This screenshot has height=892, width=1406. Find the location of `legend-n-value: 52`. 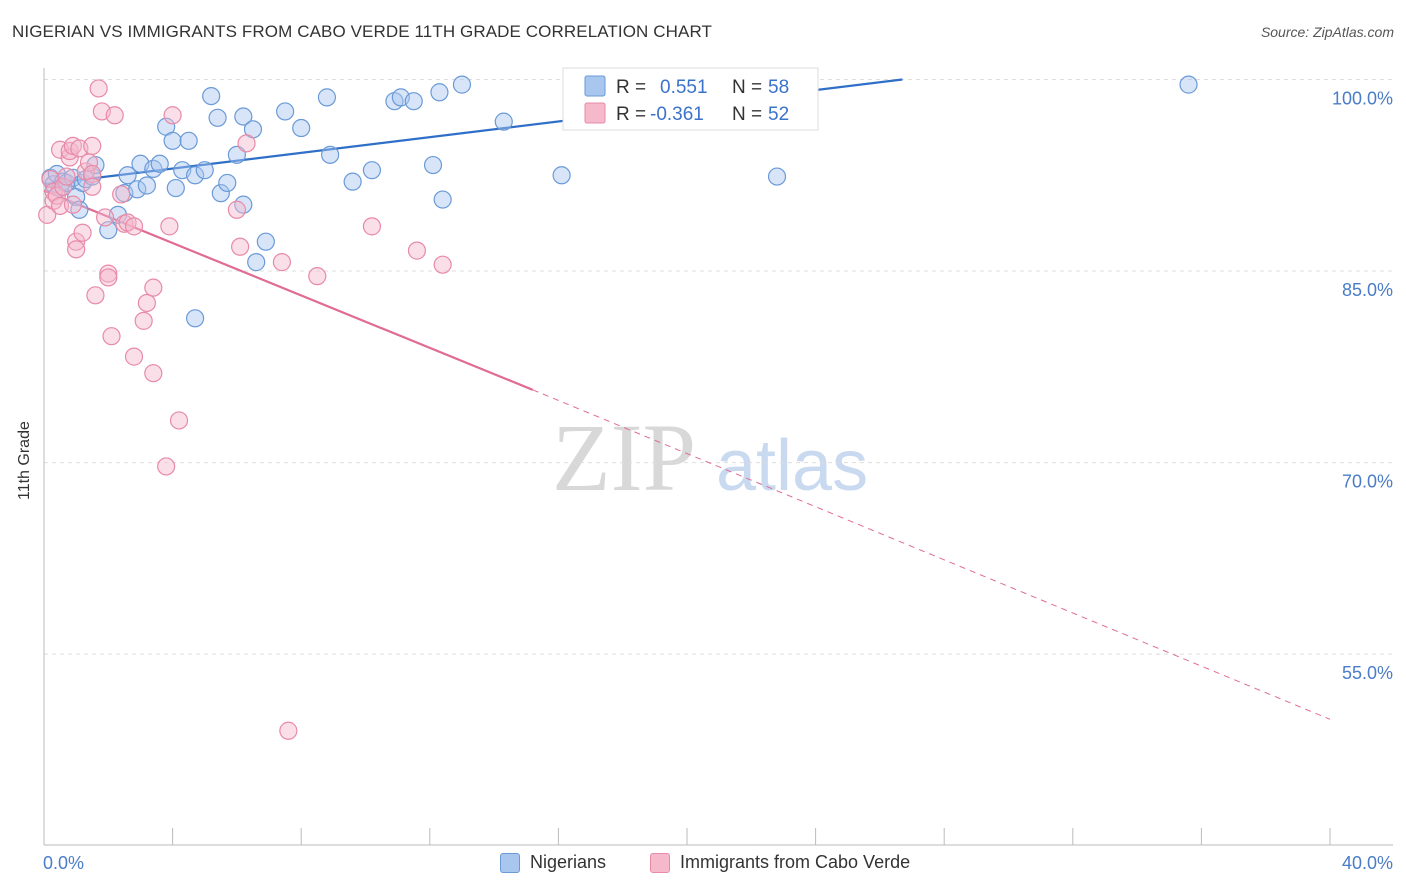

legend-n-value: 52 is located at coordinates (778, 114).